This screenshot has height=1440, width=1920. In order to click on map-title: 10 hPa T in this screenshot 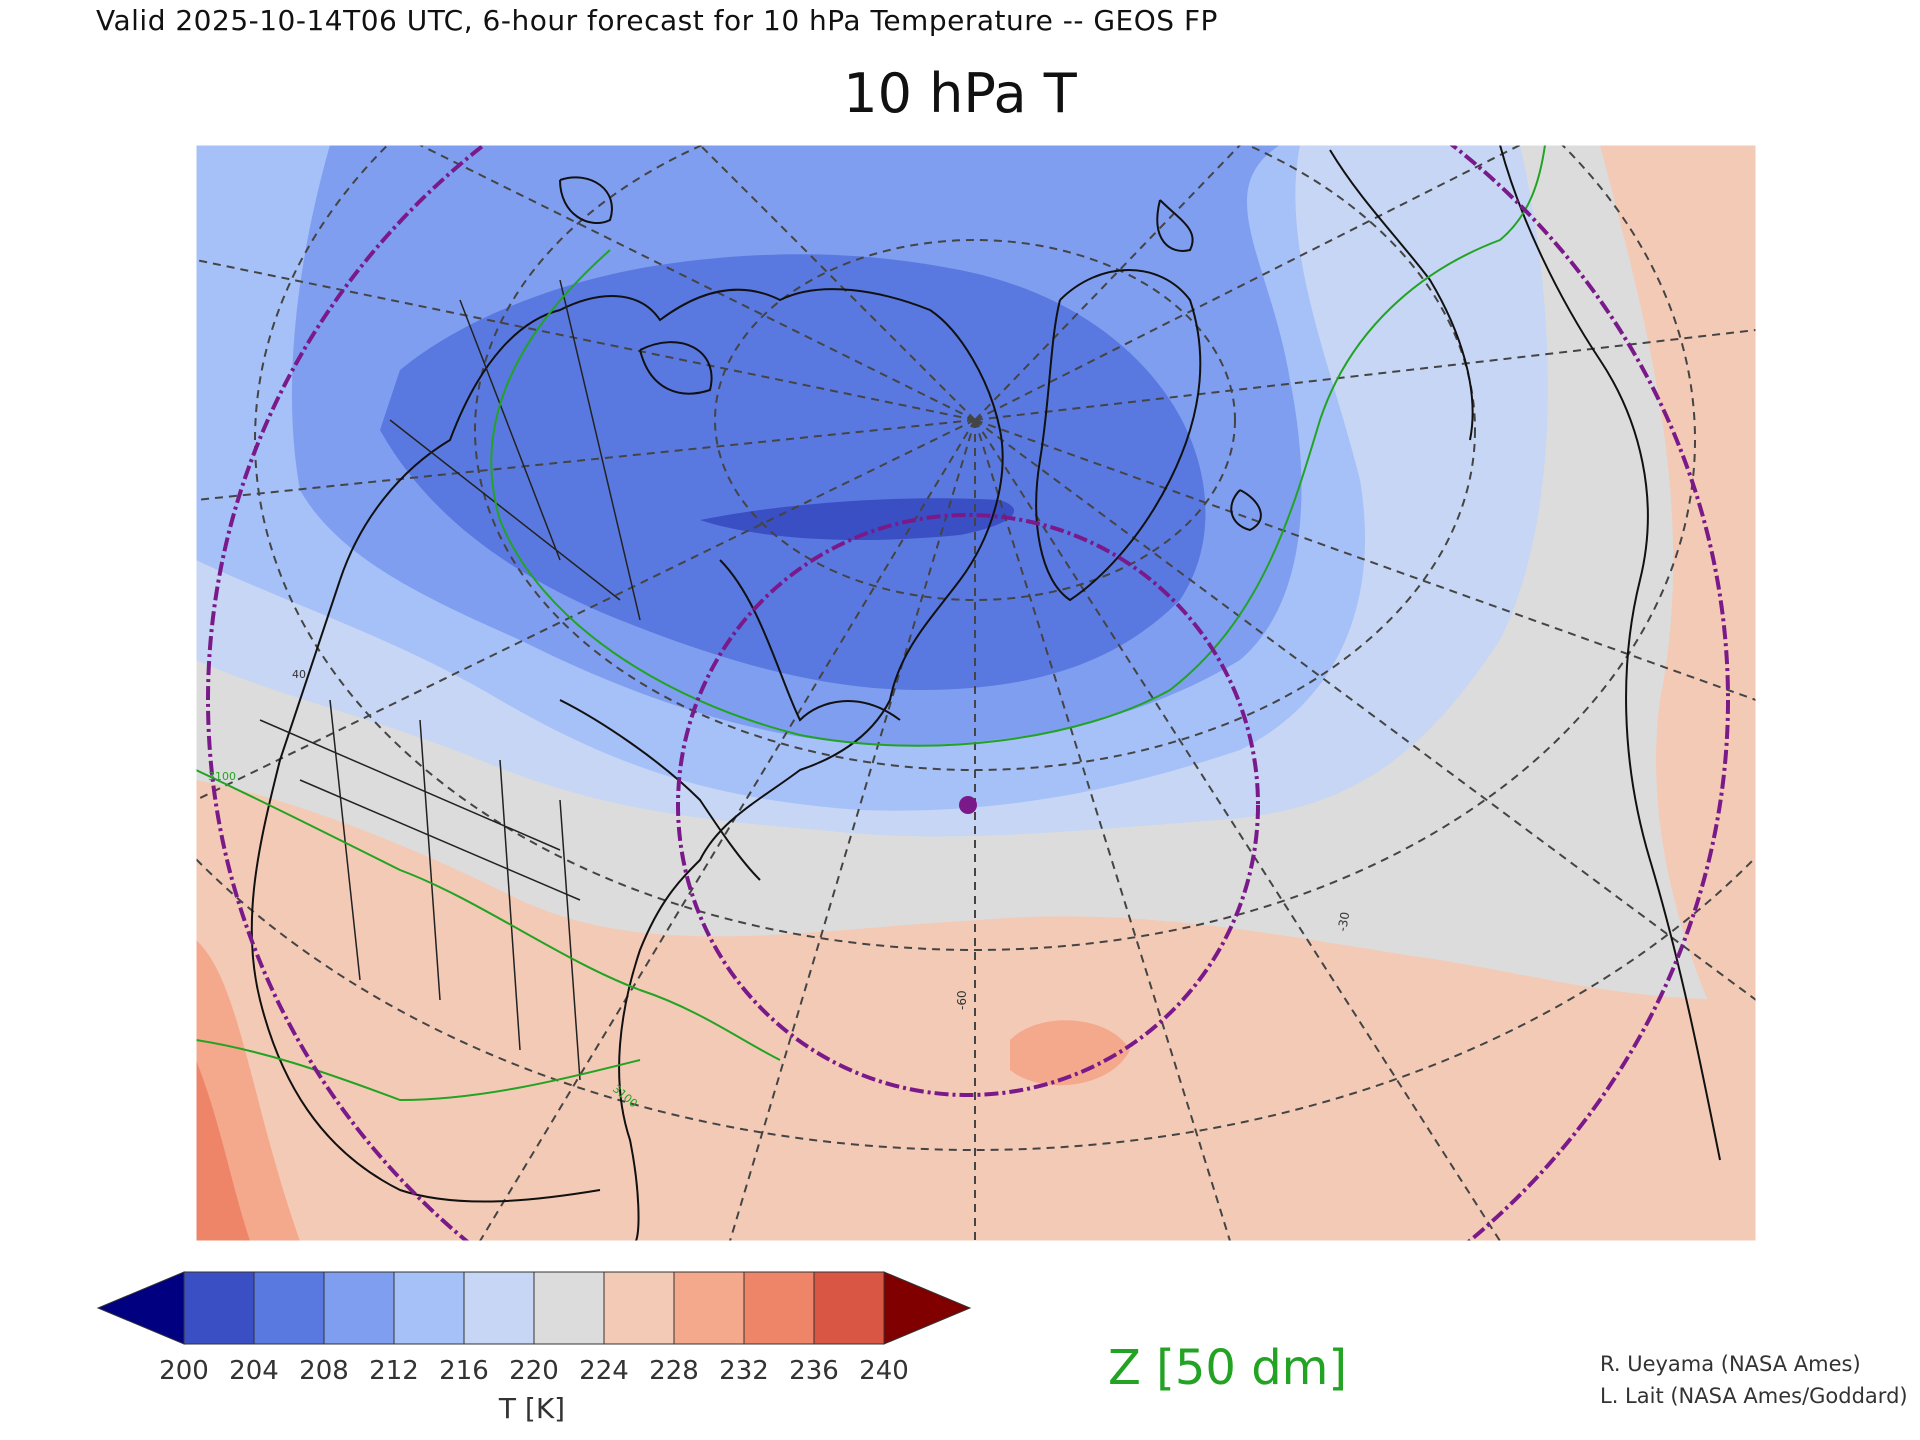, I will do `click(960, 93)`.